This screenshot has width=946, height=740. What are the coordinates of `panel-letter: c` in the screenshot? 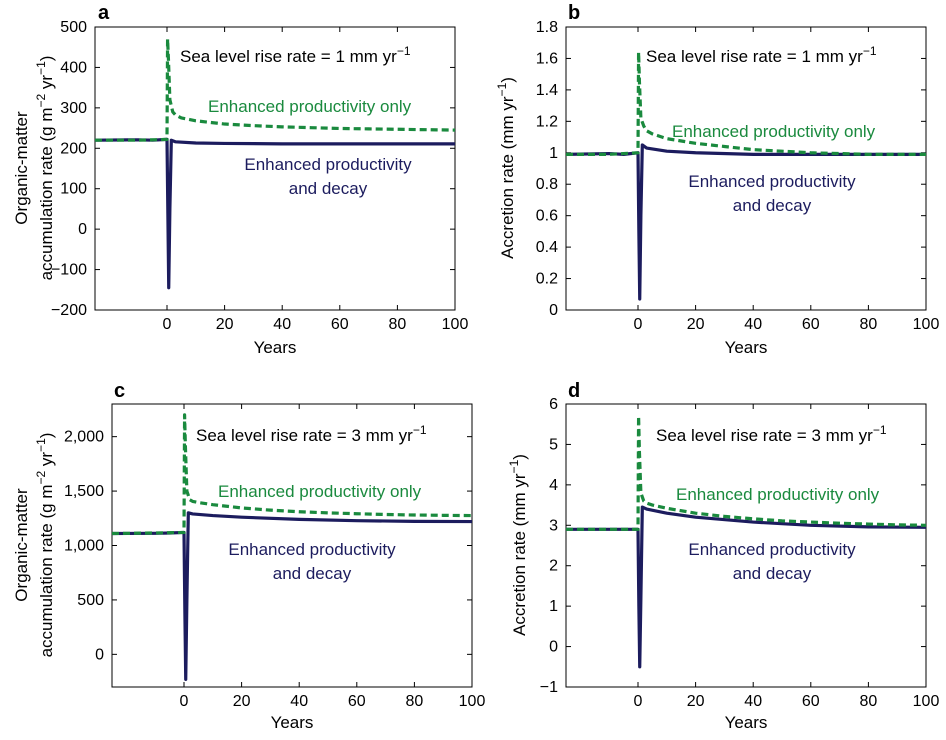 It's located at (119, 391).